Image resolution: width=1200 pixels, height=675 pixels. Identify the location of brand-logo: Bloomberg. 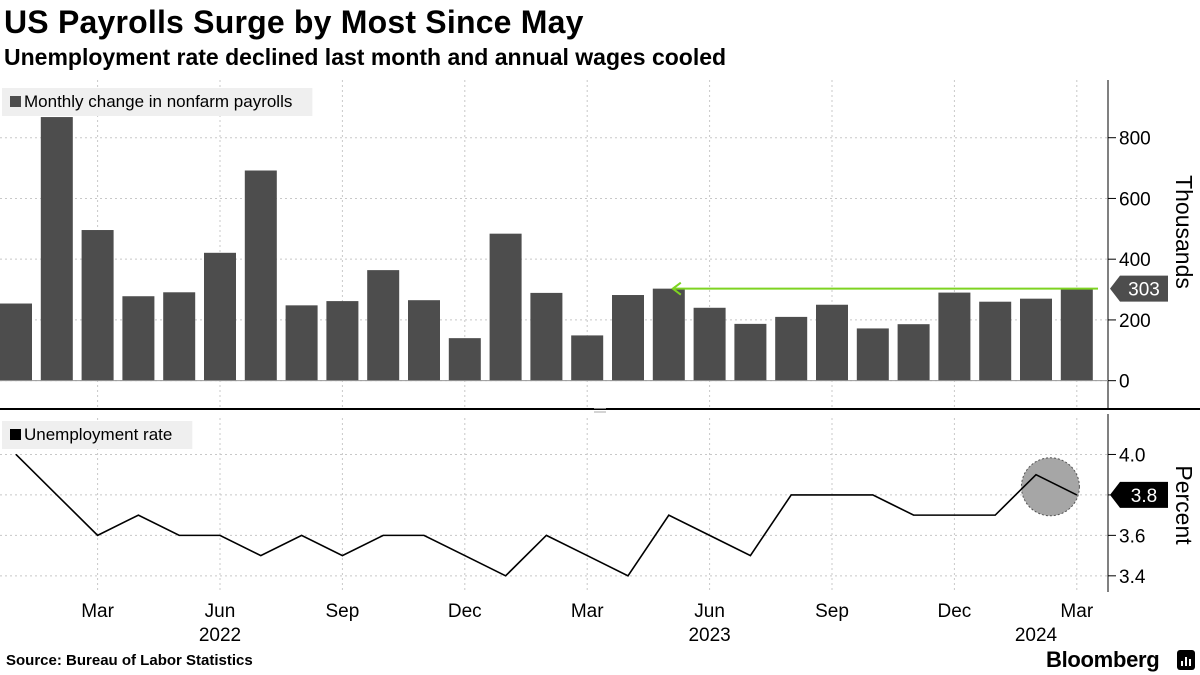
(1103, 659).